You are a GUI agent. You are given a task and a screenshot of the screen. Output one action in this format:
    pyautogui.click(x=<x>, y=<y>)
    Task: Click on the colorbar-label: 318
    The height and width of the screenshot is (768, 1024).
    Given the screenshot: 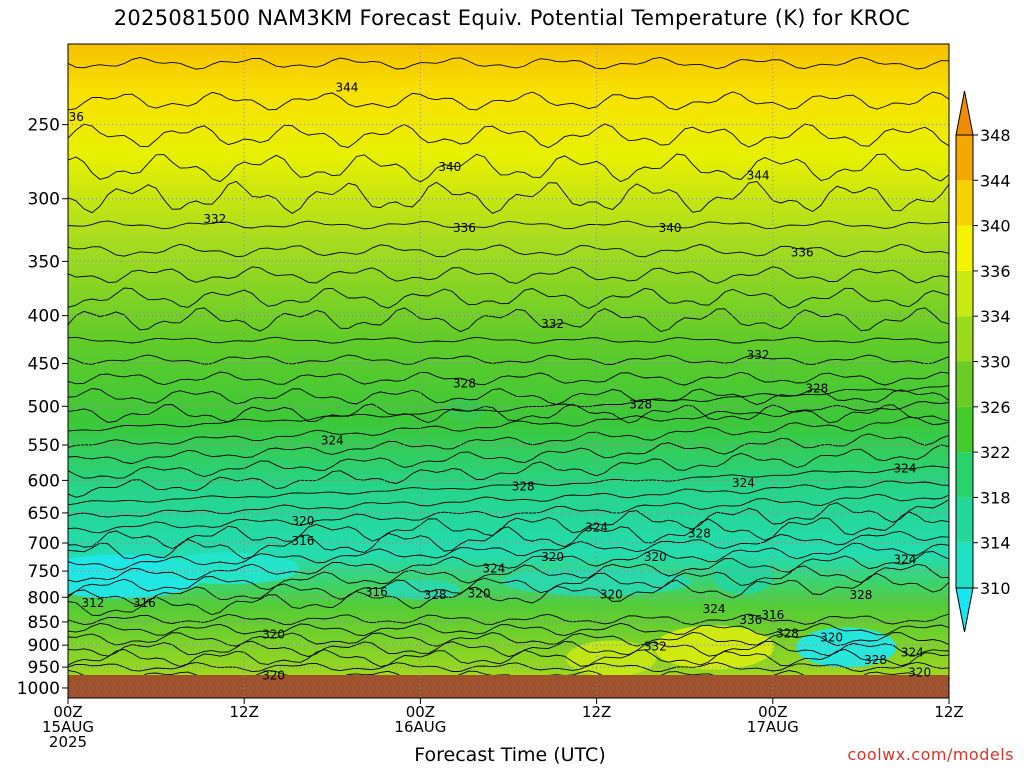 What is the action you would take?
    pyautogui.click(x=995, y=497)
    